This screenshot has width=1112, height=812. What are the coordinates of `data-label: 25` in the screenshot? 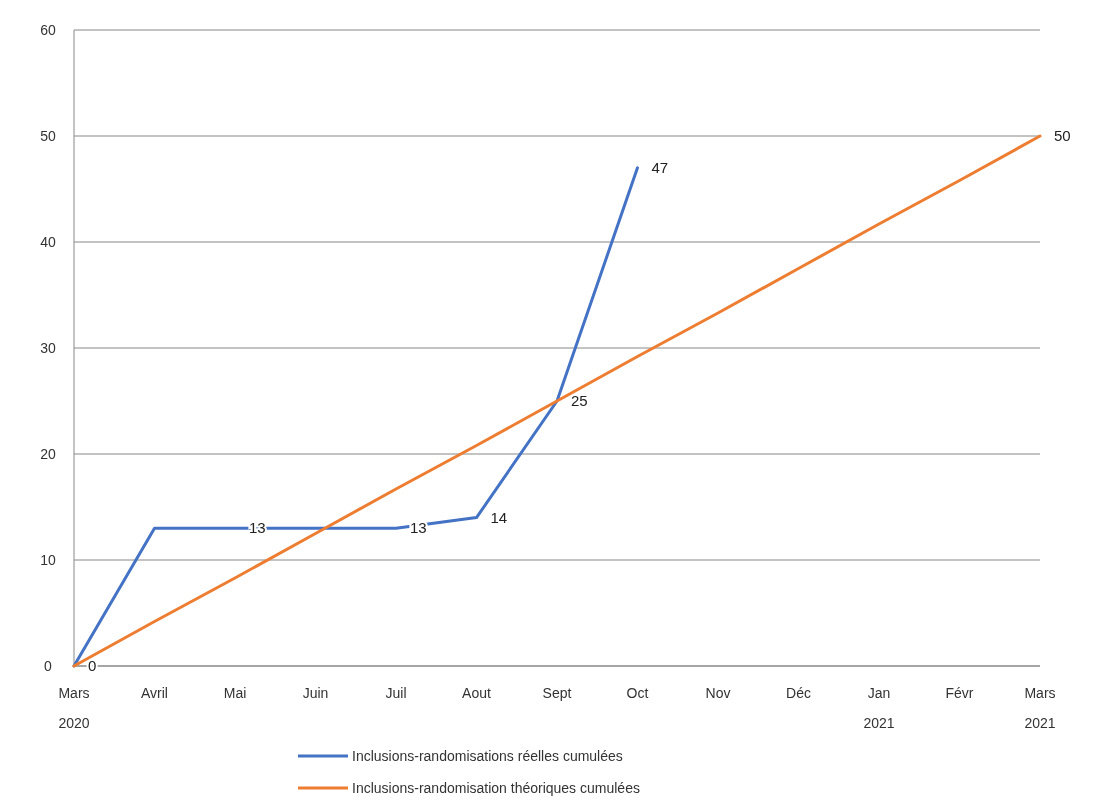 It's located at (579, 400).